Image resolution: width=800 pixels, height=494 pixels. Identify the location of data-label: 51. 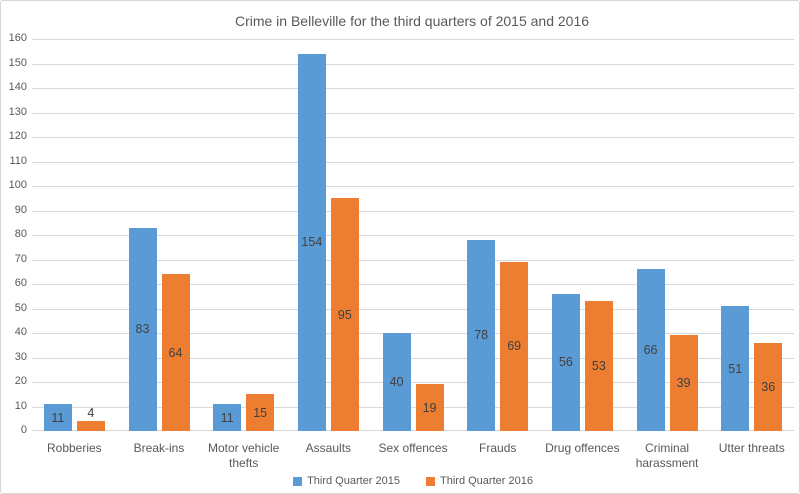
(735, 368).